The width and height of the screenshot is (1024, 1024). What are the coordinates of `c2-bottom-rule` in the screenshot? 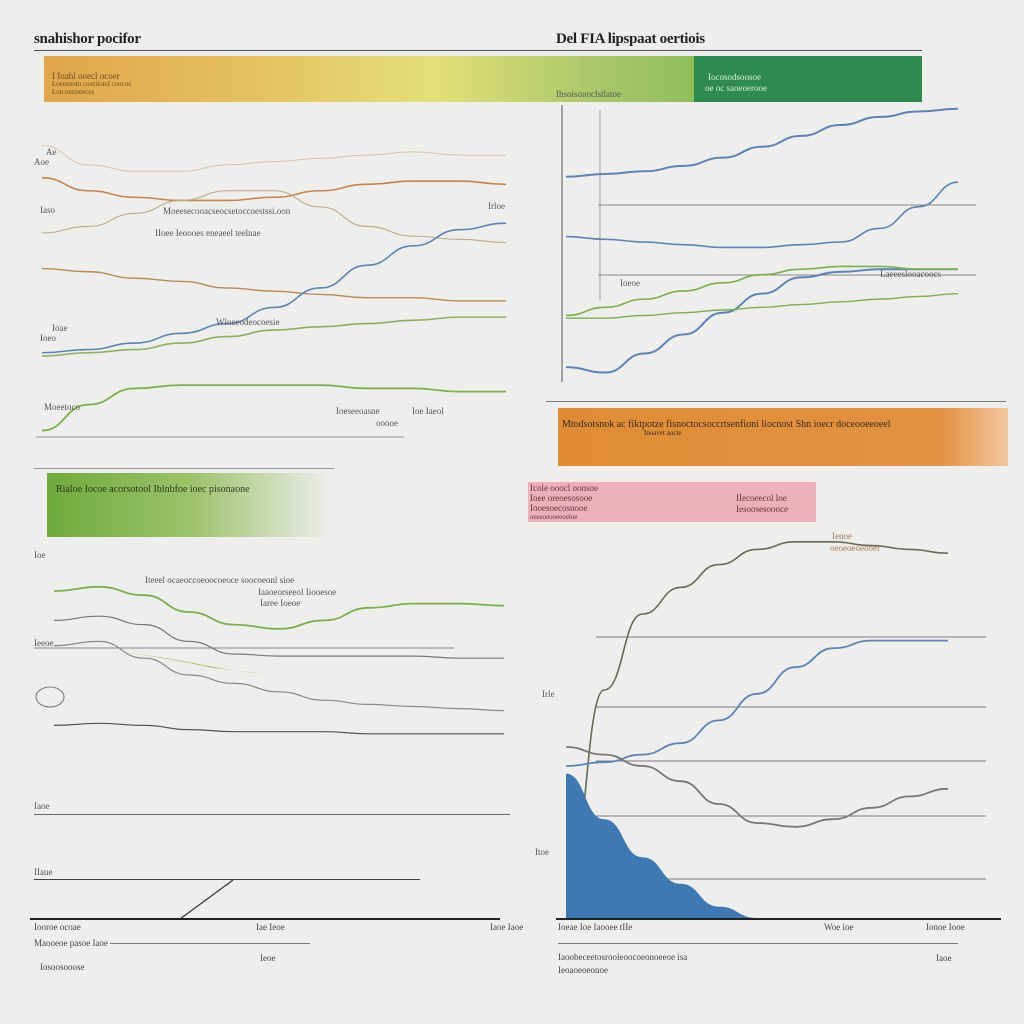 It's located at (776, 401).